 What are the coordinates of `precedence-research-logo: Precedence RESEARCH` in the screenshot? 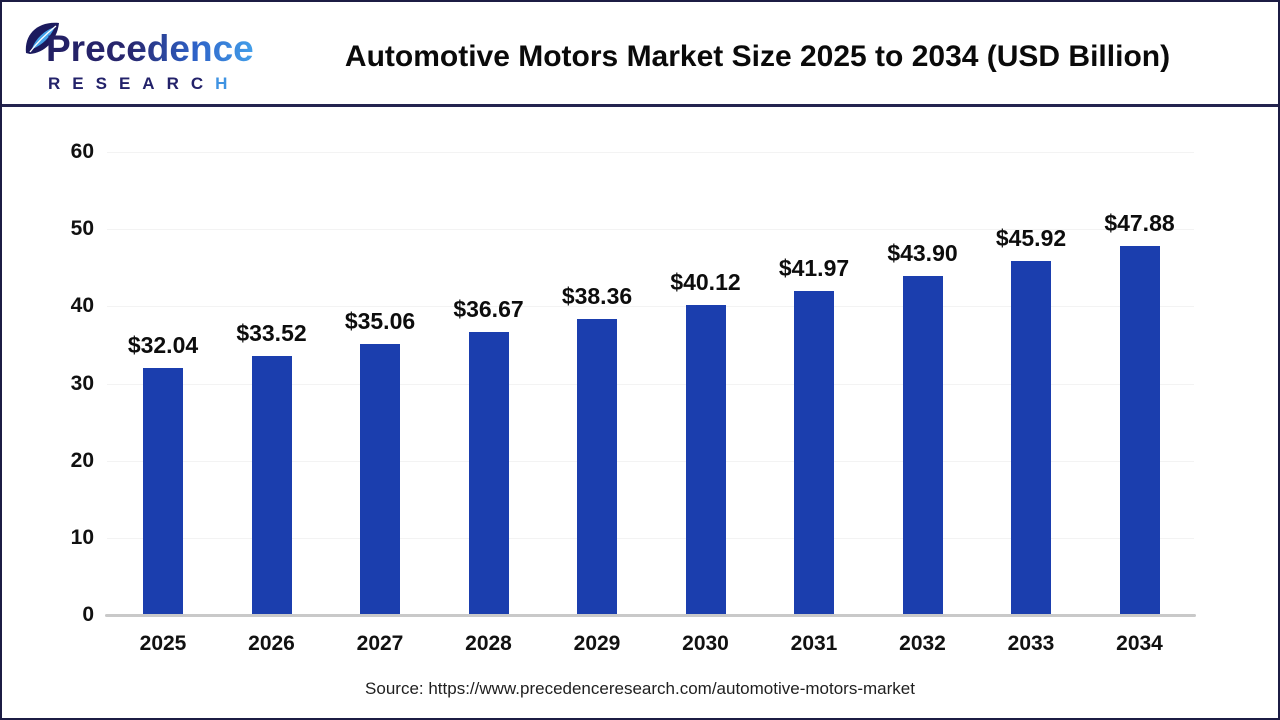 It's located at (137, 55).